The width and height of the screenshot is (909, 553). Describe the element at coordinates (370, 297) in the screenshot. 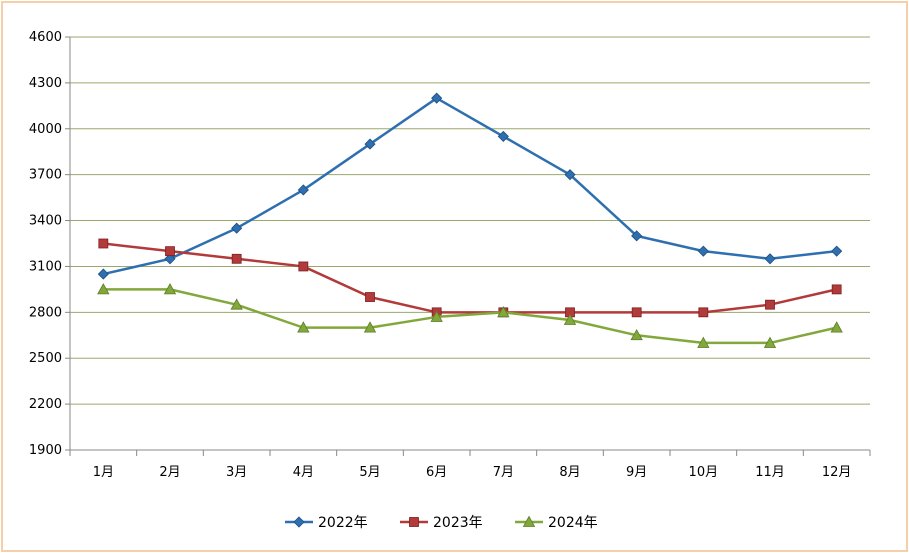

I see `point-2023年-5月` at that location.